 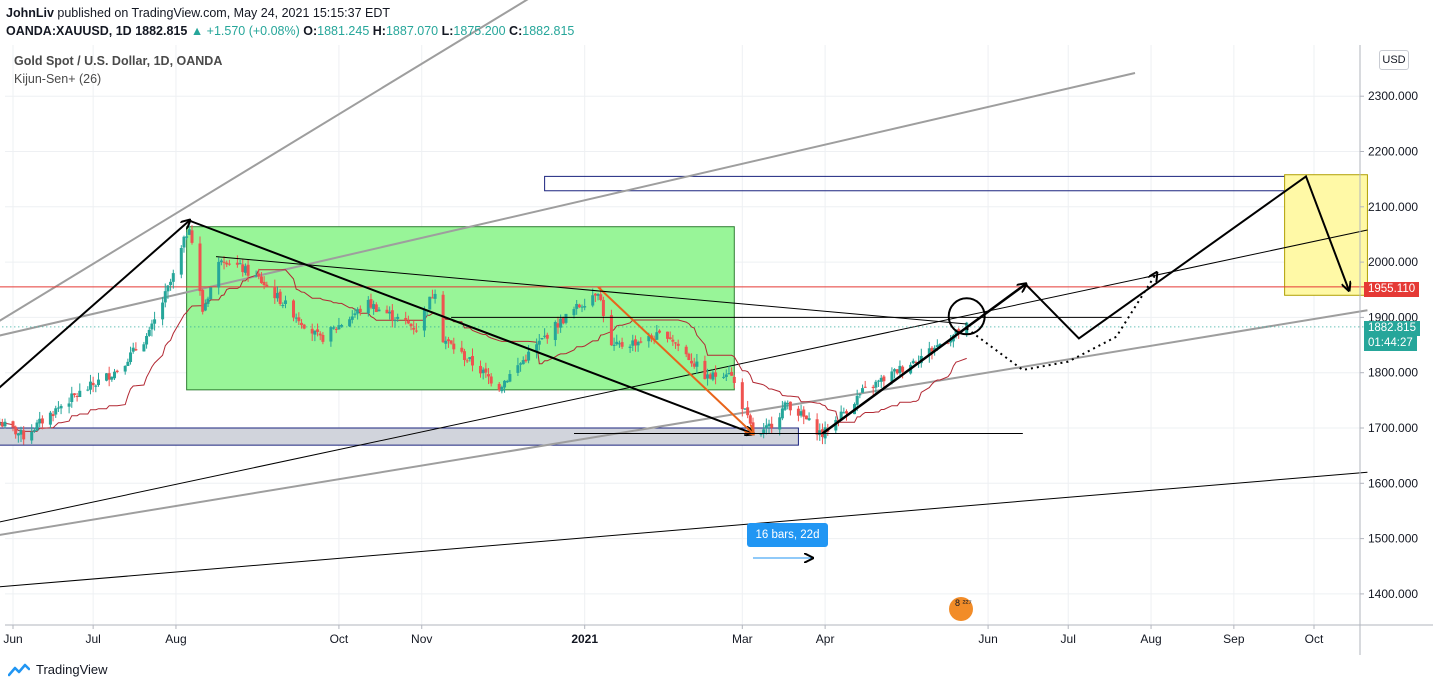 I want to click on orange-decline-arrow, so click(x=675, y=360).